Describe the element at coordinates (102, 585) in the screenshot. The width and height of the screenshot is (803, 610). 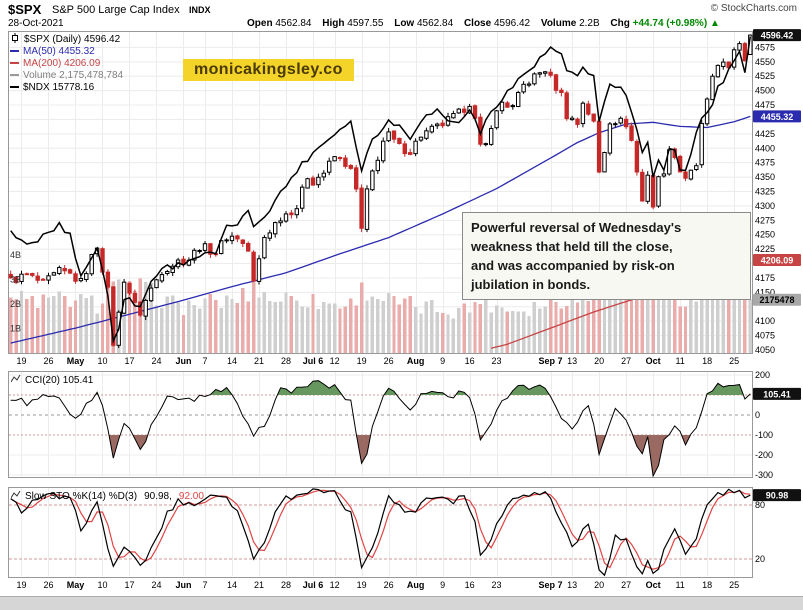
I see `svg-text: 10` at that location.